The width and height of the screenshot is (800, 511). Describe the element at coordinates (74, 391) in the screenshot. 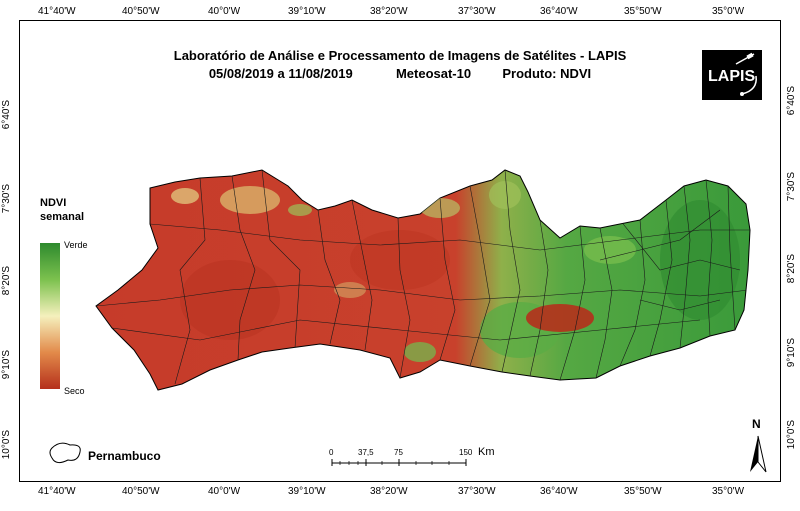

I see `legend-min-label: Seco` at that location.